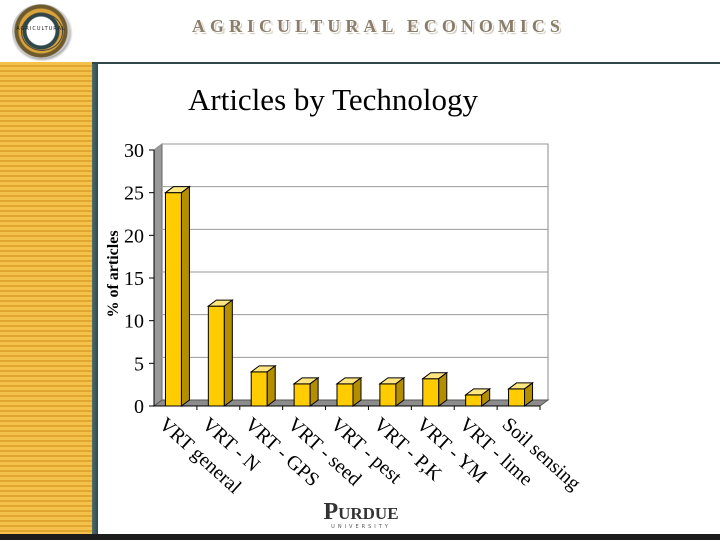 Image resolution: width=720 pixels, height=540 pixels. Describe the element at coordinates (360, 537) in the screenshot. I see `bottom-rule` at that location.